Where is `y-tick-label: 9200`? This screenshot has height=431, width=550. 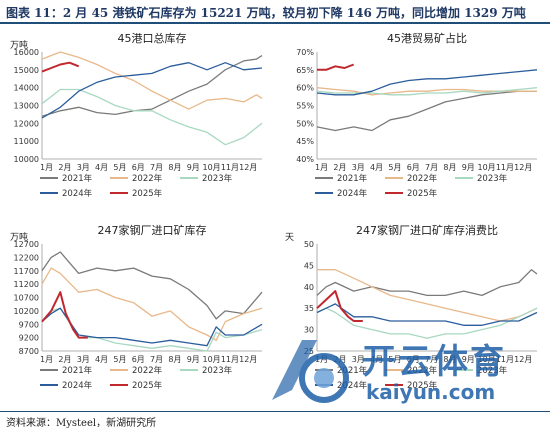
y-tick-label: 9200 is located at coordinates (29, 338).